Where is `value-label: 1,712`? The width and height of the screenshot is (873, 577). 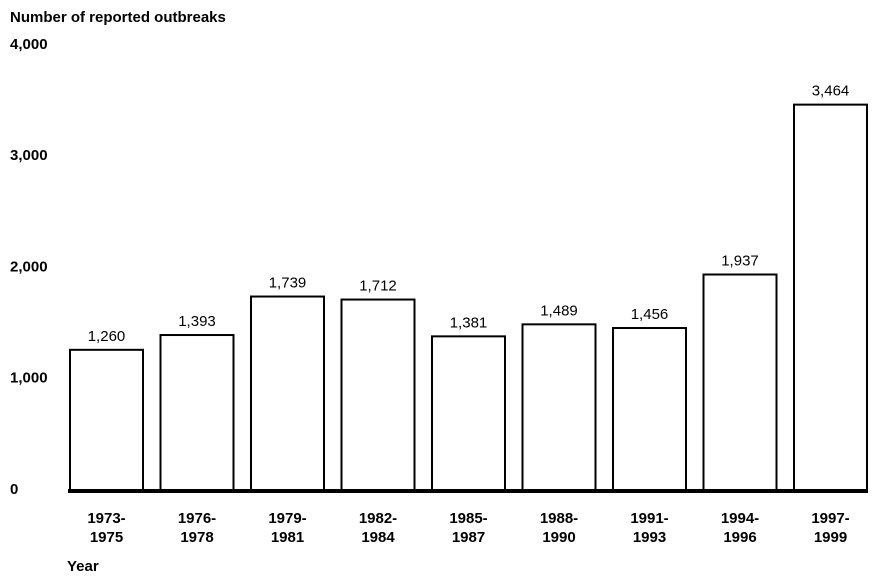 value-label: 1,712 is located at coordinates (378, 286).